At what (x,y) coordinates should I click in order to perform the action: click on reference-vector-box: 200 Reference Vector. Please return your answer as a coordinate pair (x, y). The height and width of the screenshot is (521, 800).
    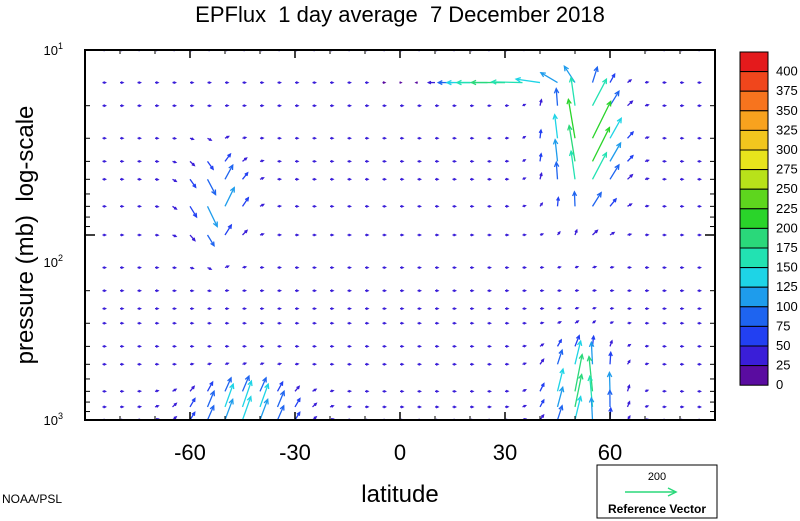
    Looking at the image, I should click on (657, 491).